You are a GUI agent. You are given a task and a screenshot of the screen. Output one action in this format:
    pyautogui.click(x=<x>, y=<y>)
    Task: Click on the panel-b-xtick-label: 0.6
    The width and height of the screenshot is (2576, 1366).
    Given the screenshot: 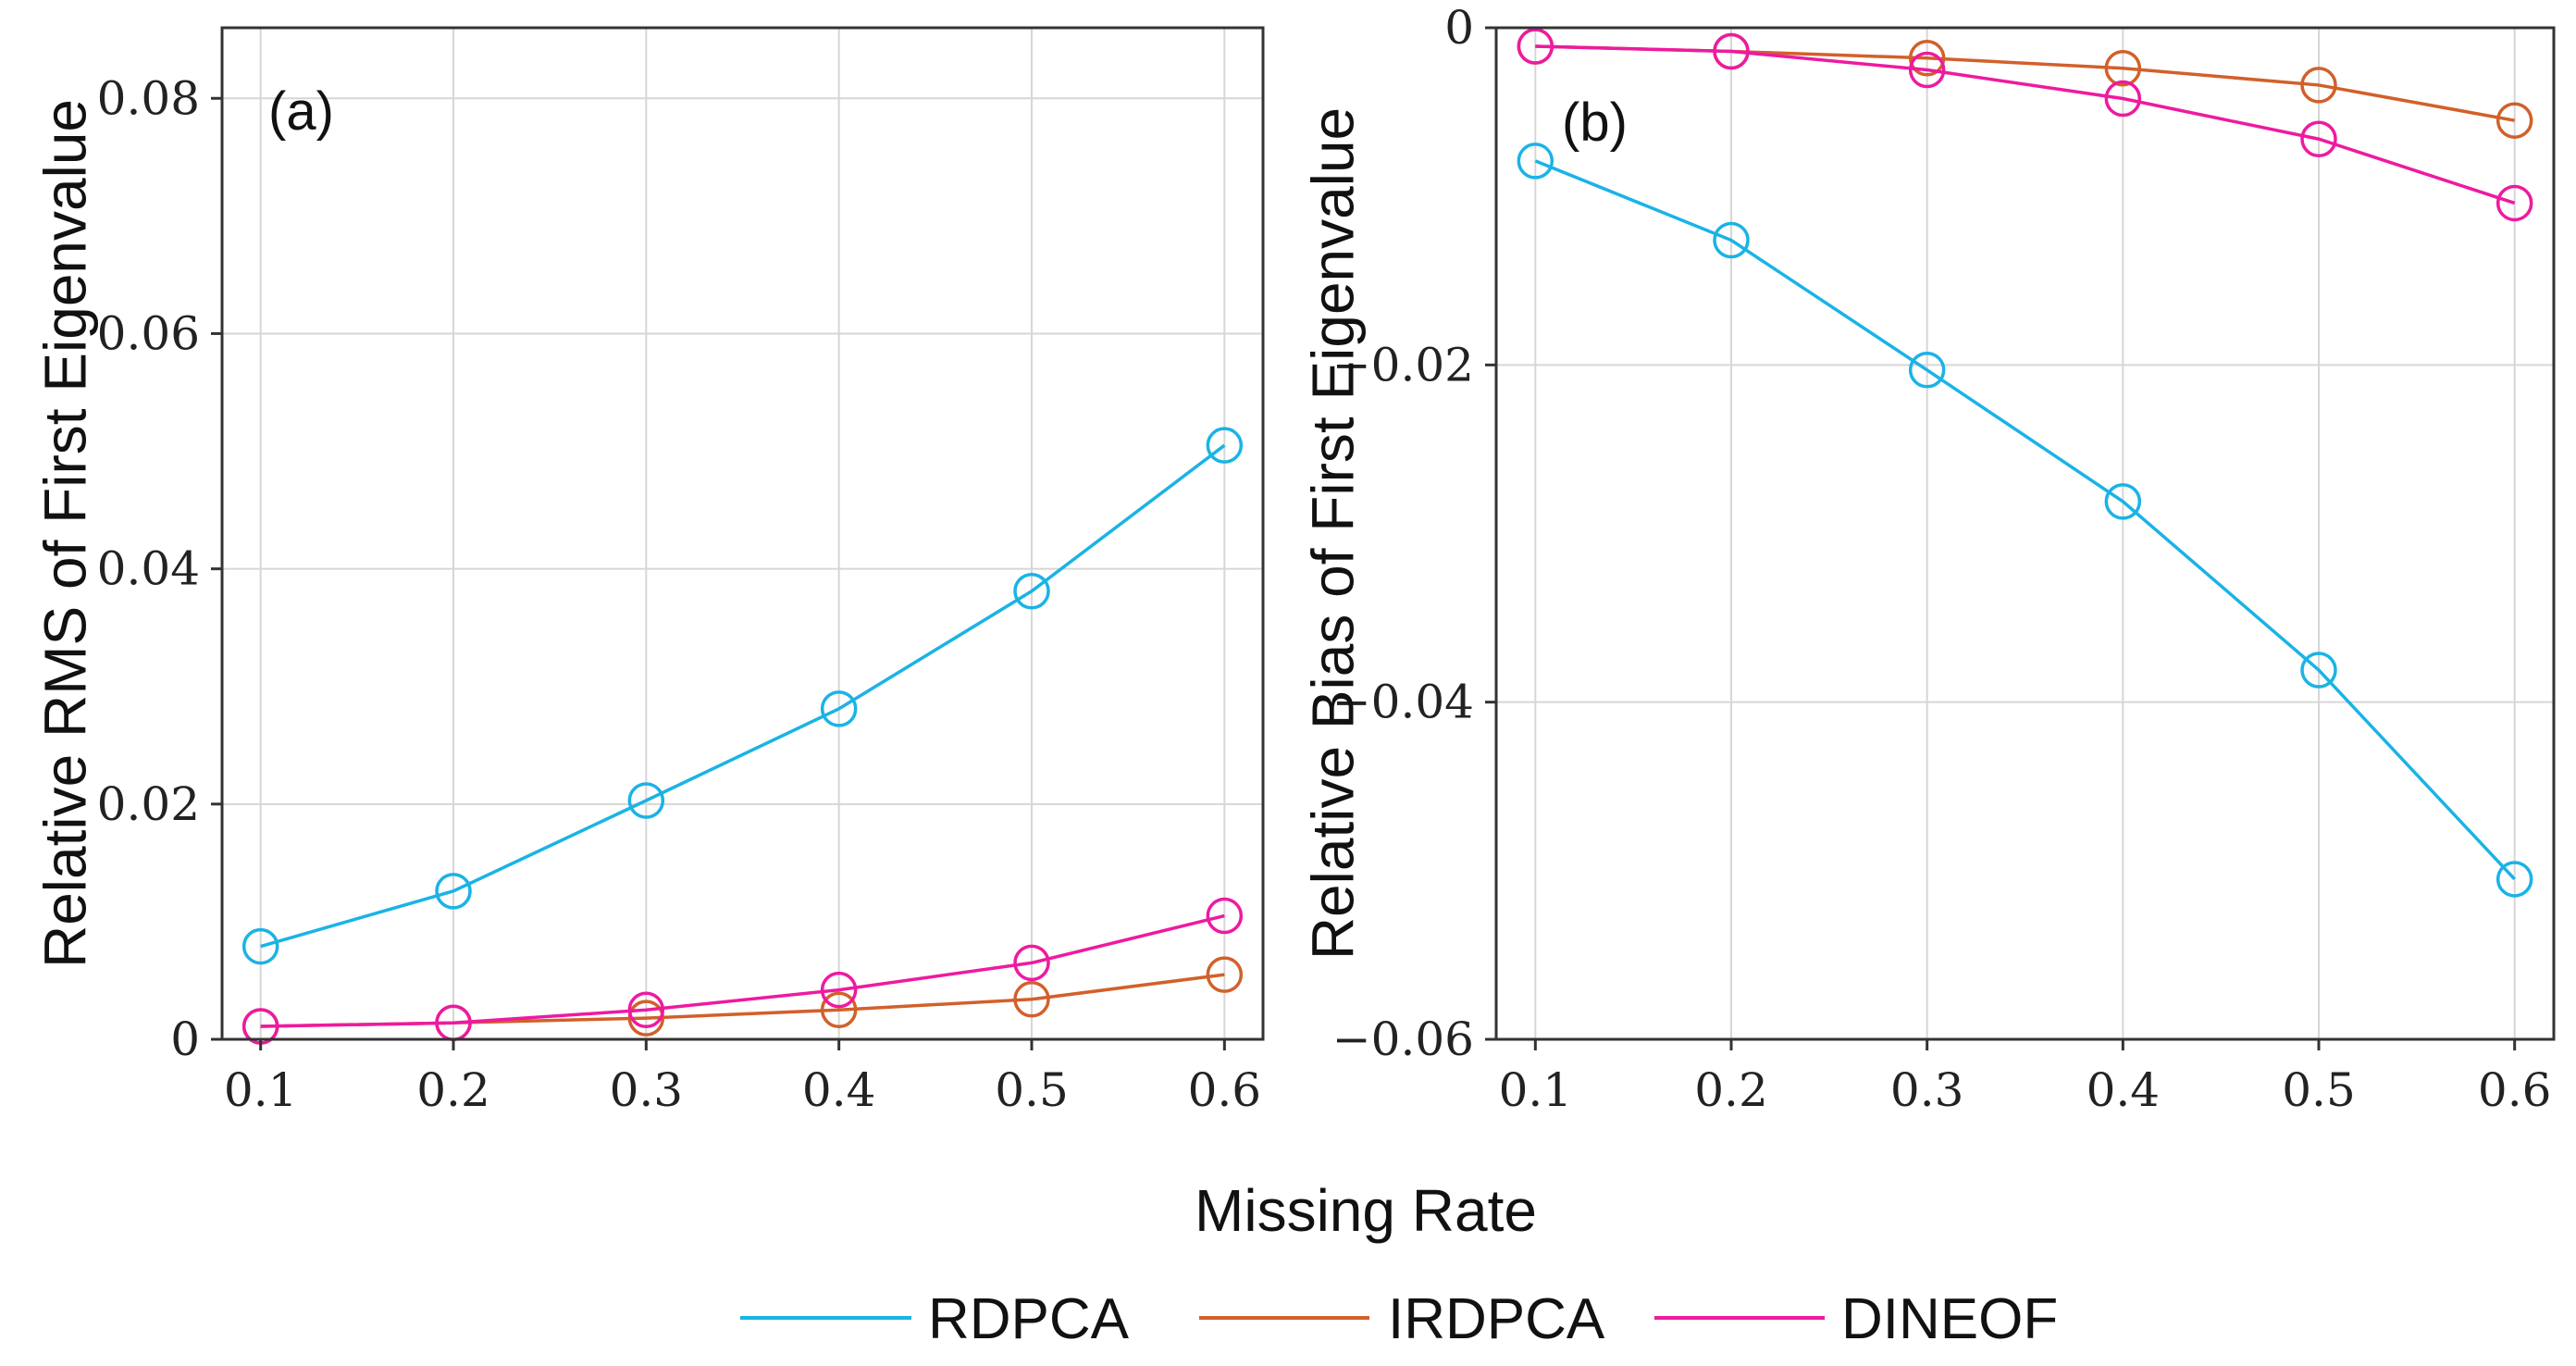 What is the action you would take?
    pyautogui.click(x=2515, y=1090)
    